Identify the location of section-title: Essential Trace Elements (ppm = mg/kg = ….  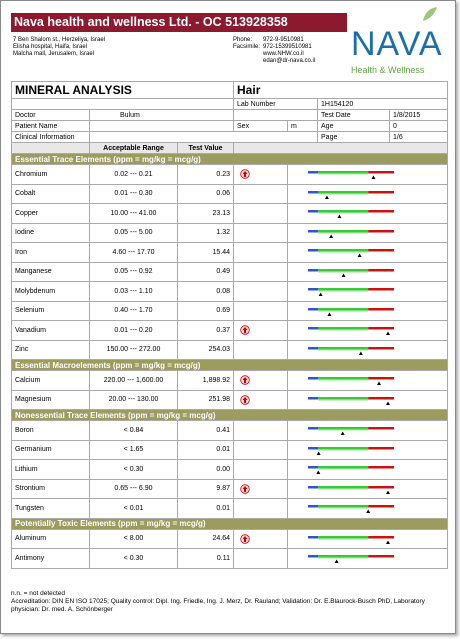
(229, 159).